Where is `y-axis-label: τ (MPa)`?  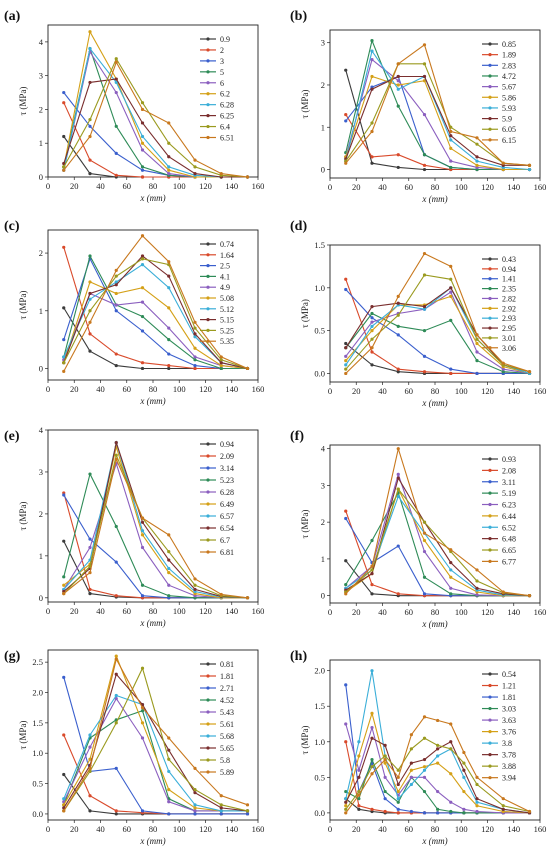
y-axis-label: τ (MPa) is located at coordinates (305, 104).